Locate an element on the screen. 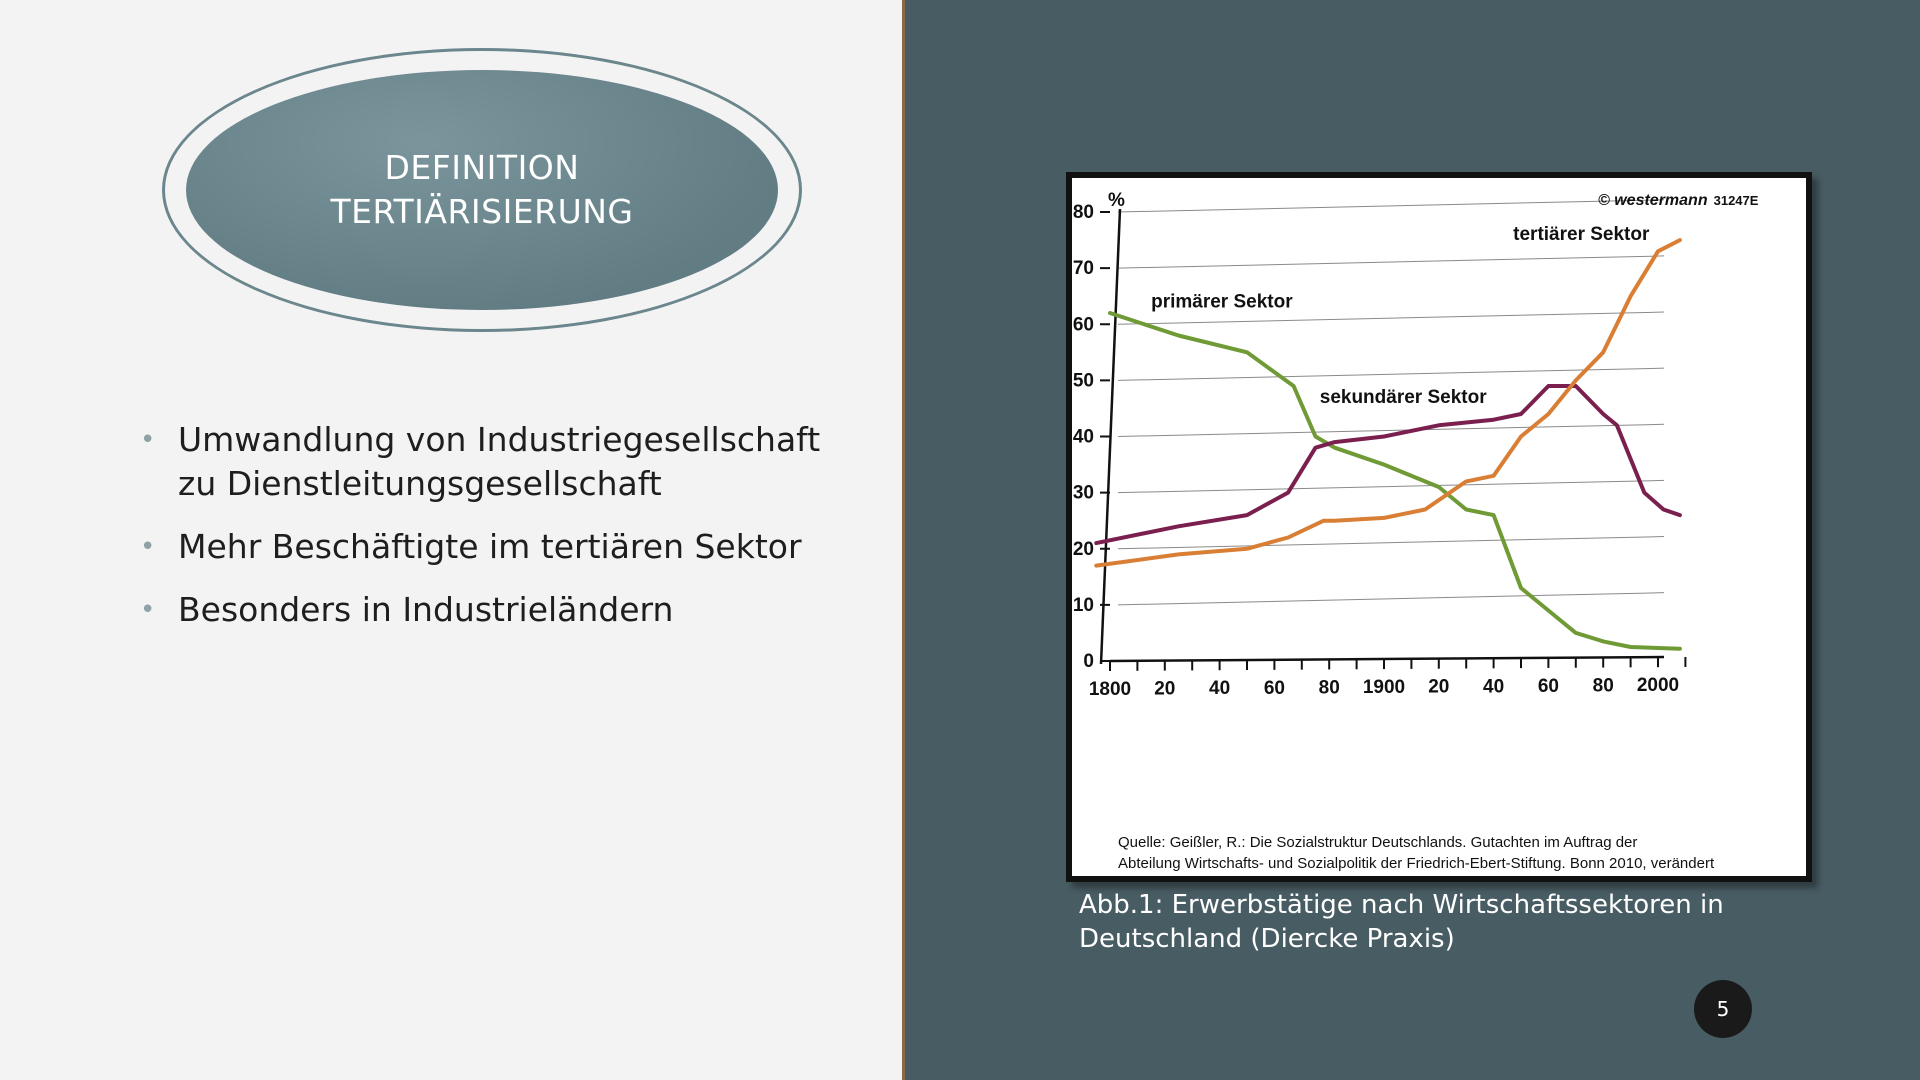 The width and height of the screenshot is (1920, 1080). copyright-text: © westermann 31247E is located at coordinates (1678, 200).